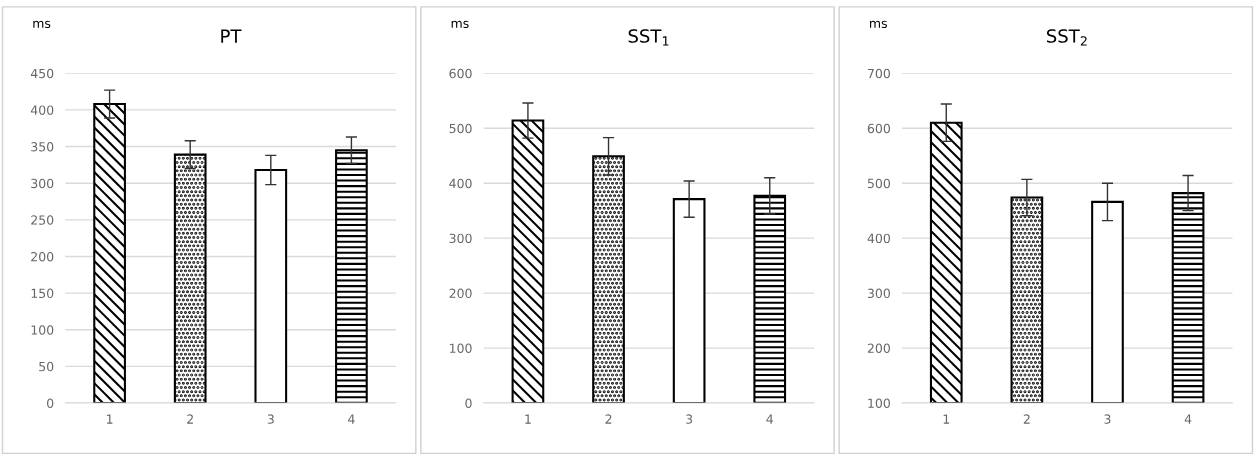 The image size is (1255, 458). I want to click on y-tick-label: 150, so click(42, 293).